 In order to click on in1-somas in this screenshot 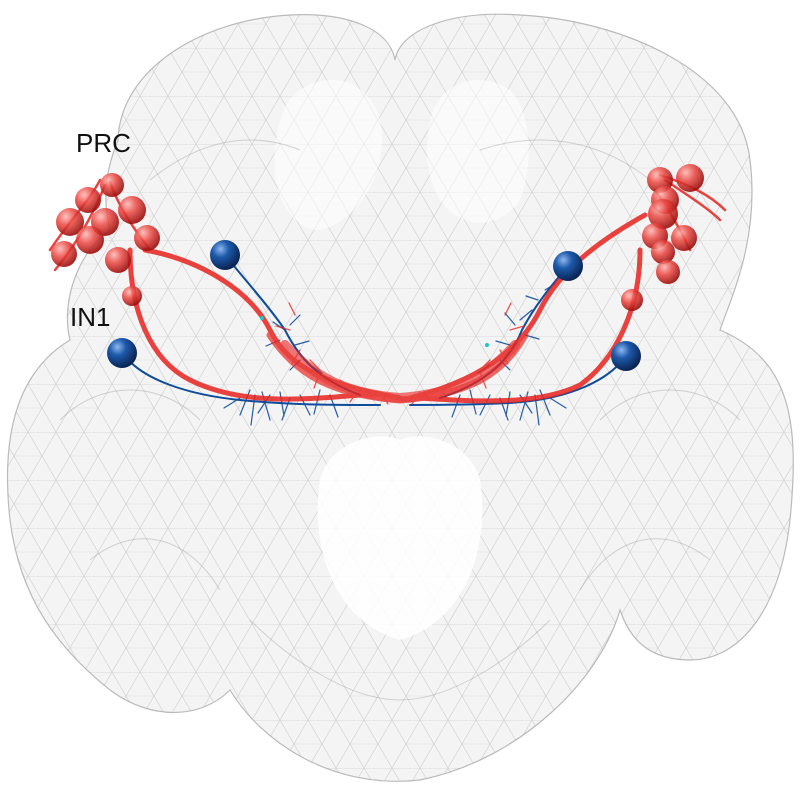, I will do `click(374, 305)`.